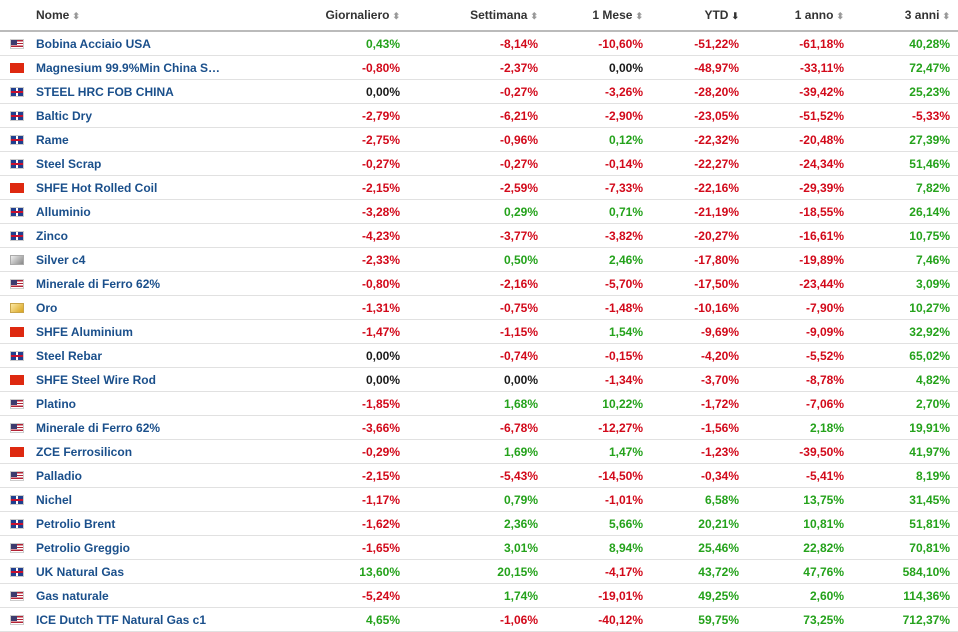 Image resolution: width=958 pixels, height=632 pixels. Describe the element at coordinates (699, 355) in the screenshot. I see `change-ytd-cell: -4,20%` at that location.